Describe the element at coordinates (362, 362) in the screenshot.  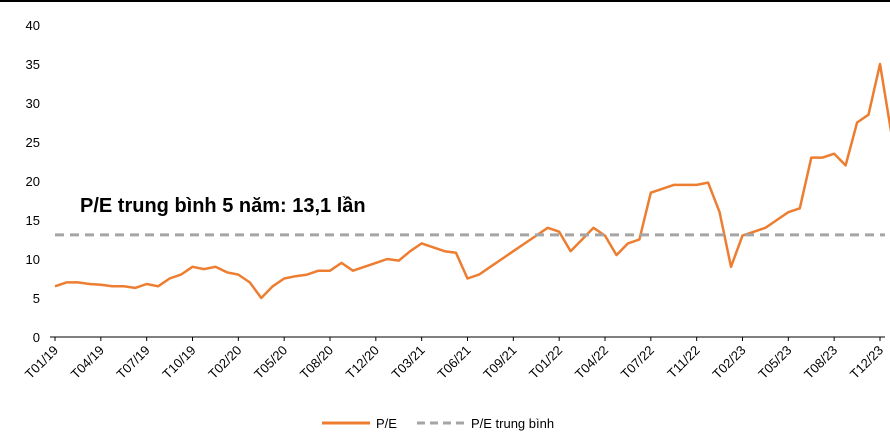
I see `x-tick-label: T12/20` at that location.